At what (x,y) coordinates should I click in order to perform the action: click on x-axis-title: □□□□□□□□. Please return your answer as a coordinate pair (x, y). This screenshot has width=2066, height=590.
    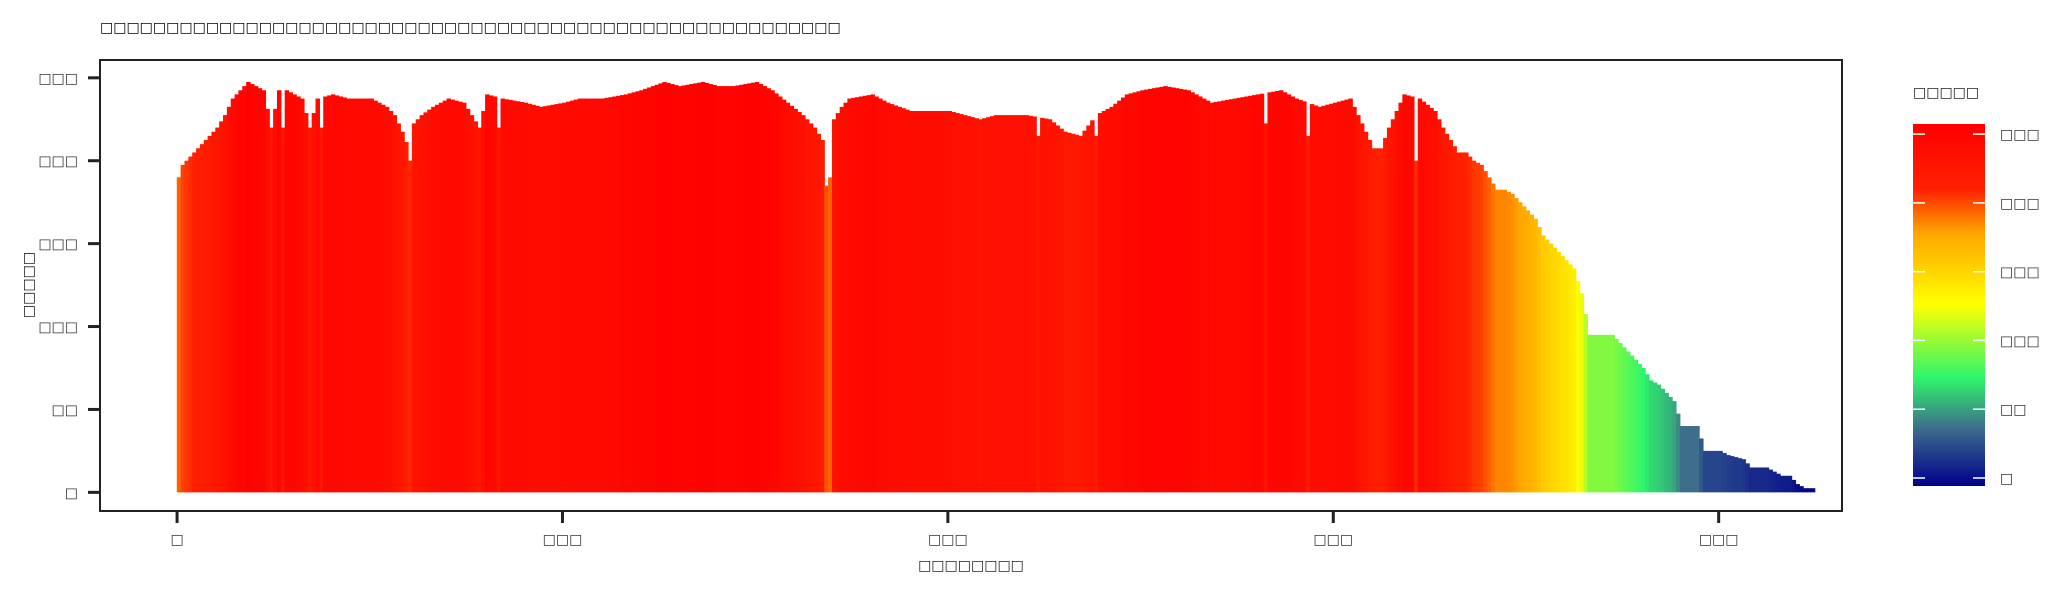
    Looking at the image, I should click on (971, 566).